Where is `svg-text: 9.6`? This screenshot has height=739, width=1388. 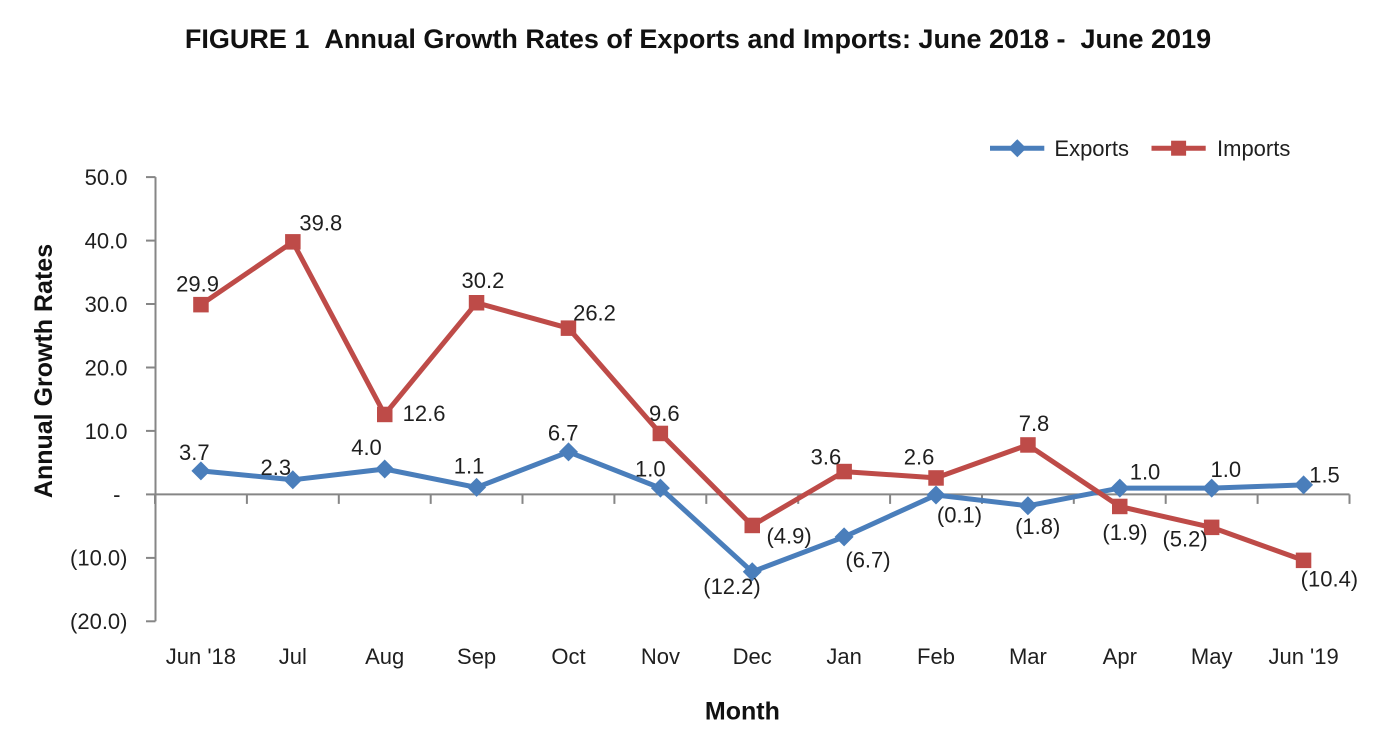
svg-text: 9.6 is located at coordinates (664, 413).